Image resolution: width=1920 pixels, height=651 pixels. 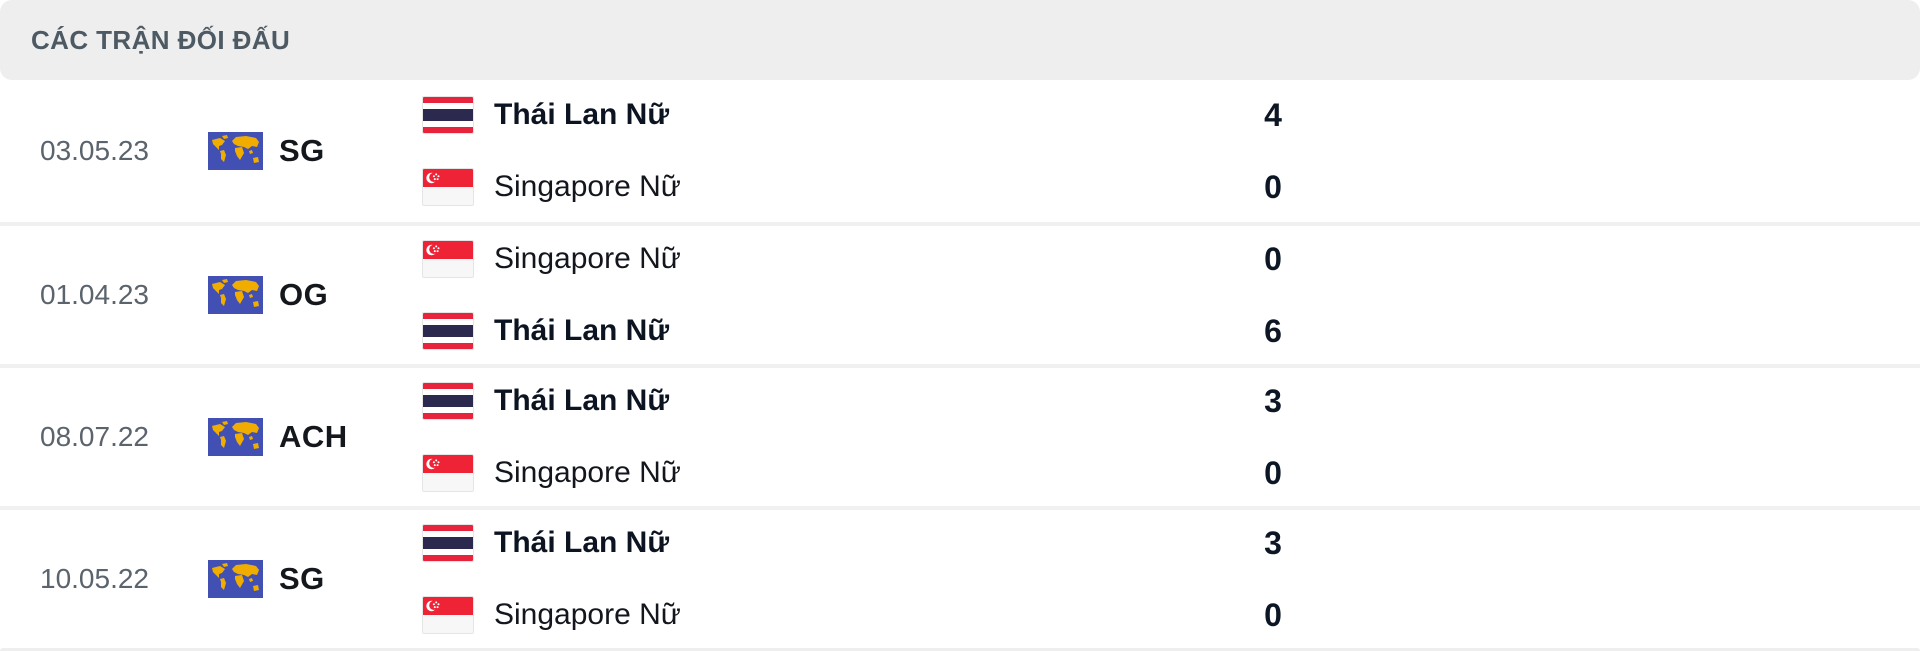 I want to click on section-title: CÁC TRẬN ĐỐI ĐẤU, so click(x=161, y=39).